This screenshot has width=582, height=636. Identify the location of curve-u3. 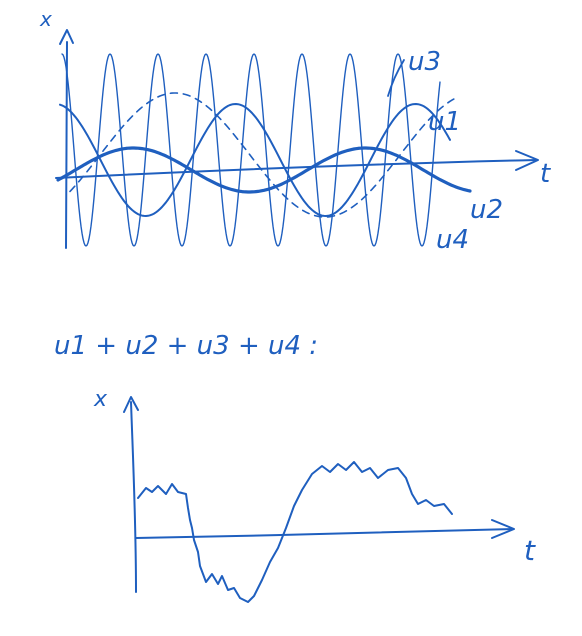
(262, 155).